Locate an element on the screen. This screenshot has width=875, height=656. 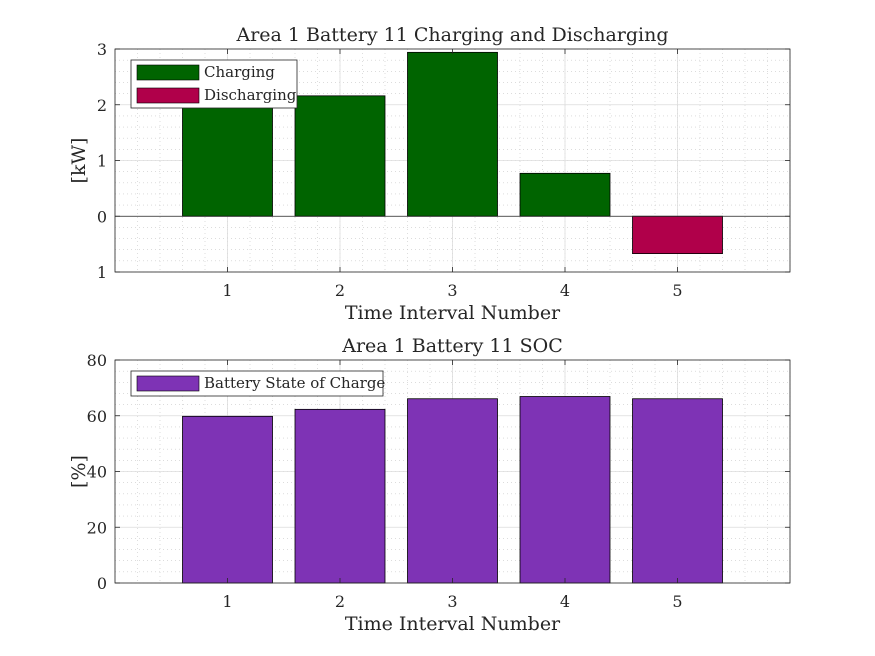
legend-label: Discharging is located at coordinates (250, 95).